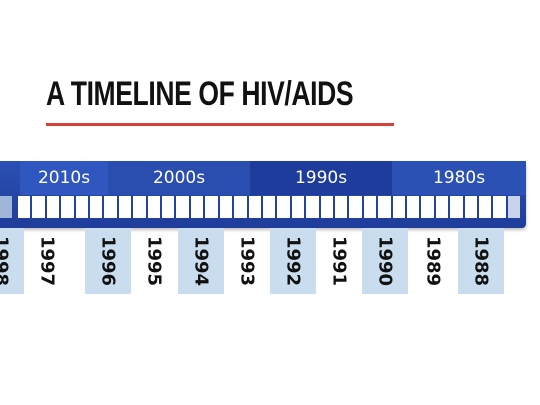 The width and height of the screenshot is (540, 405). What do you see at coordinates (12, 261) in the screenshot?
I see `year-item: 1998` at bounding box center [12, 261].